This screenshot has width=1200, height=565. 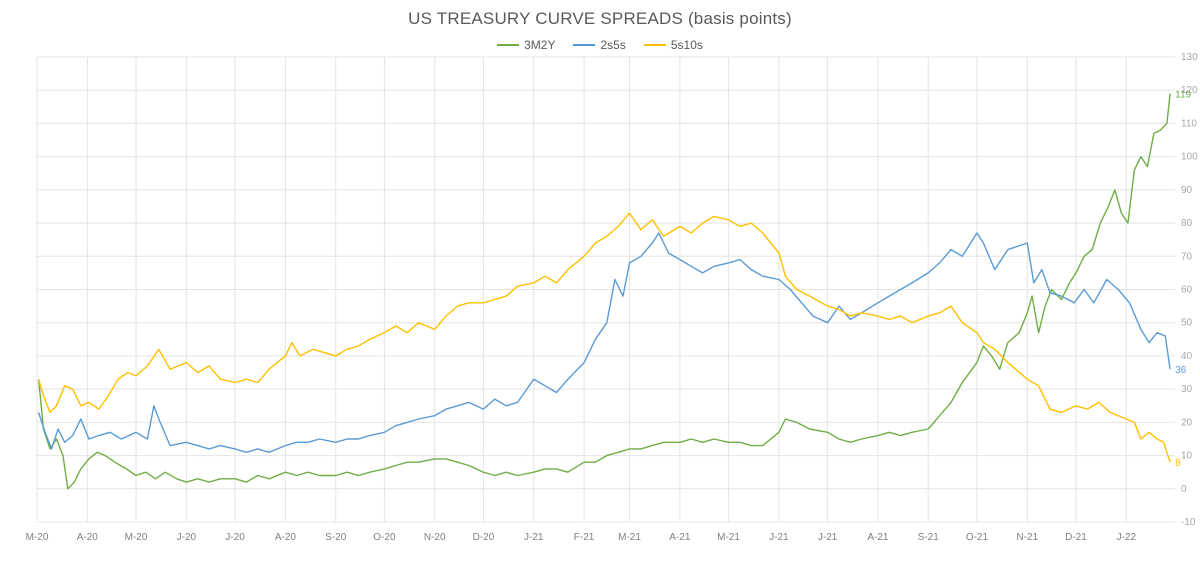 What do you see at coordinates (1187, 323) in the screenshot?
I see `y-tick-label: 50` at bounding box center [1187, 323].